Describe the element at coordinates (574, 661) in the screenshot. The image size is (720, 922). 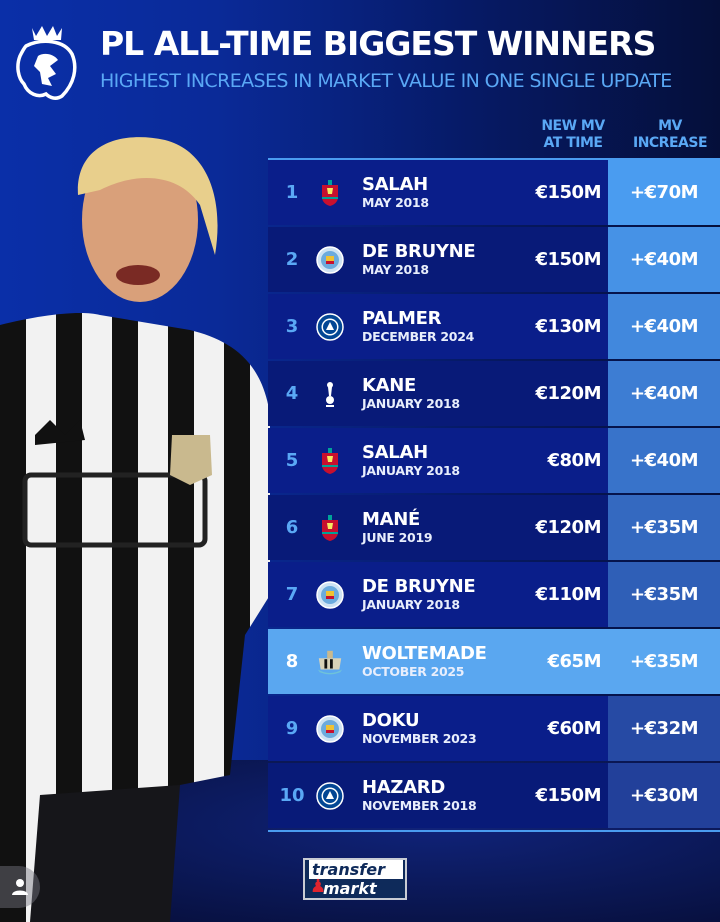
I see `new-market-value: €65M` at that location.